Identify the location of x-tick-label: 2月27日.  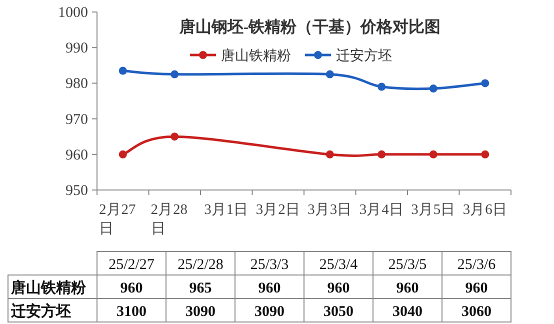
(117, 219).